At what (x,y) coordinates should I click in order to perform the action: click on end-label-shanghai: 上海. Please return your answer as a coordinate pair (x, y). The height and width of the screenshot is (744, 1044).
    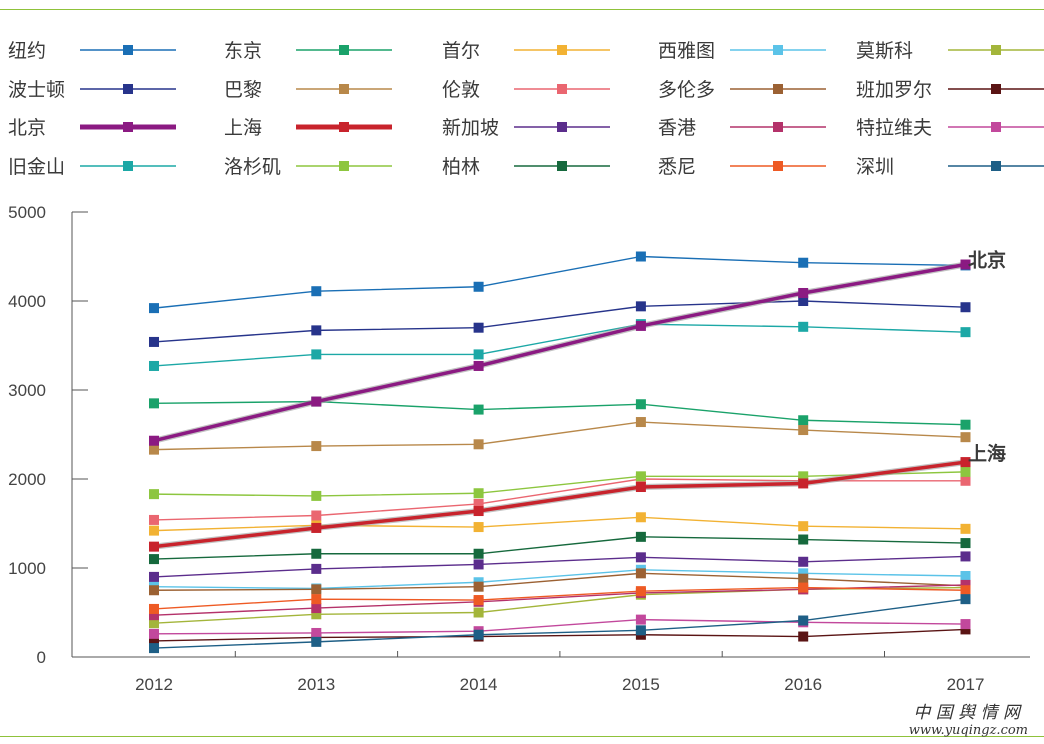
    Looking at the image, I should click on (987, 453).